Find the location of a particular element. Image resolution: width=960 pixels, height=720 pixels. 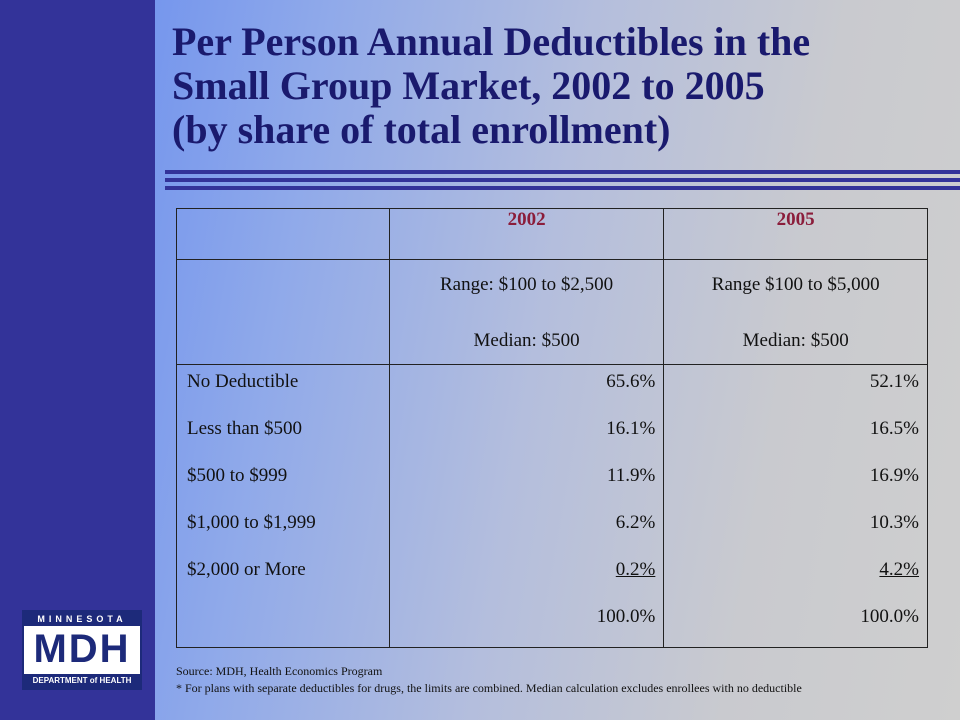

row-label: Less than $500 is located at coordinates (245, 428).